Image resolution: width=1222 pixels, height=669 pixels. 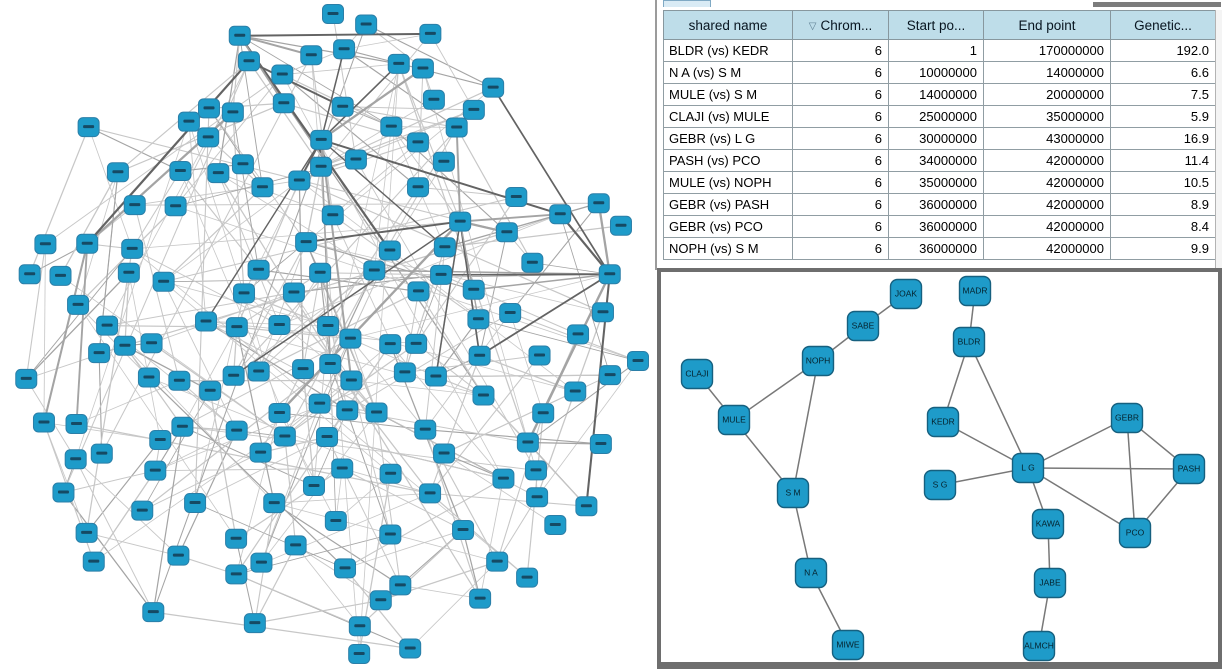 What do you see at coordinates (728, 50) in the screenshot?
I see `edge-name-cell: BLDR (vs) KEDR` at bounding box center [728, 50].